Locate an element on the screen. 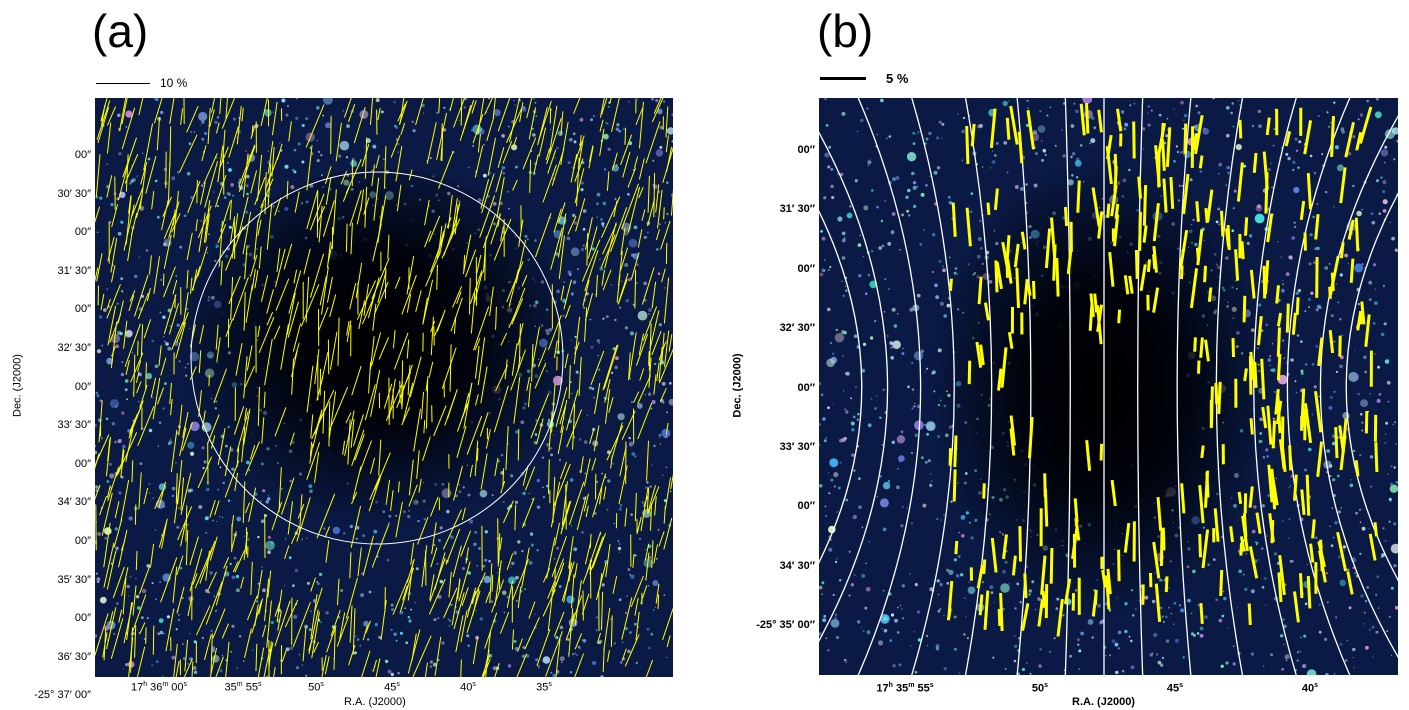  panel-b-x-tick-label: 40s is located at coordinates (1310, 688).